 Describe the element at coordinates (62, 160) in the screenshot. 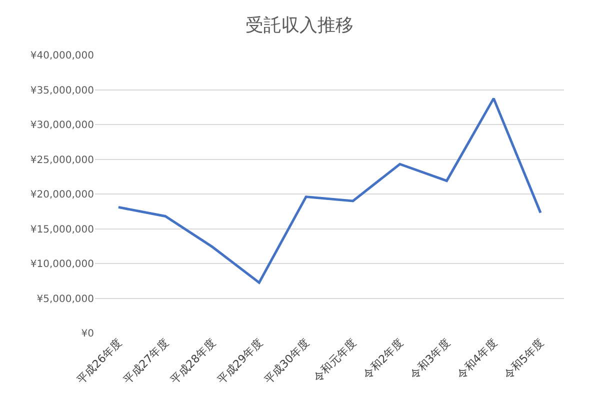

I see `y-tick-label: ¥25,000,000` at that location.